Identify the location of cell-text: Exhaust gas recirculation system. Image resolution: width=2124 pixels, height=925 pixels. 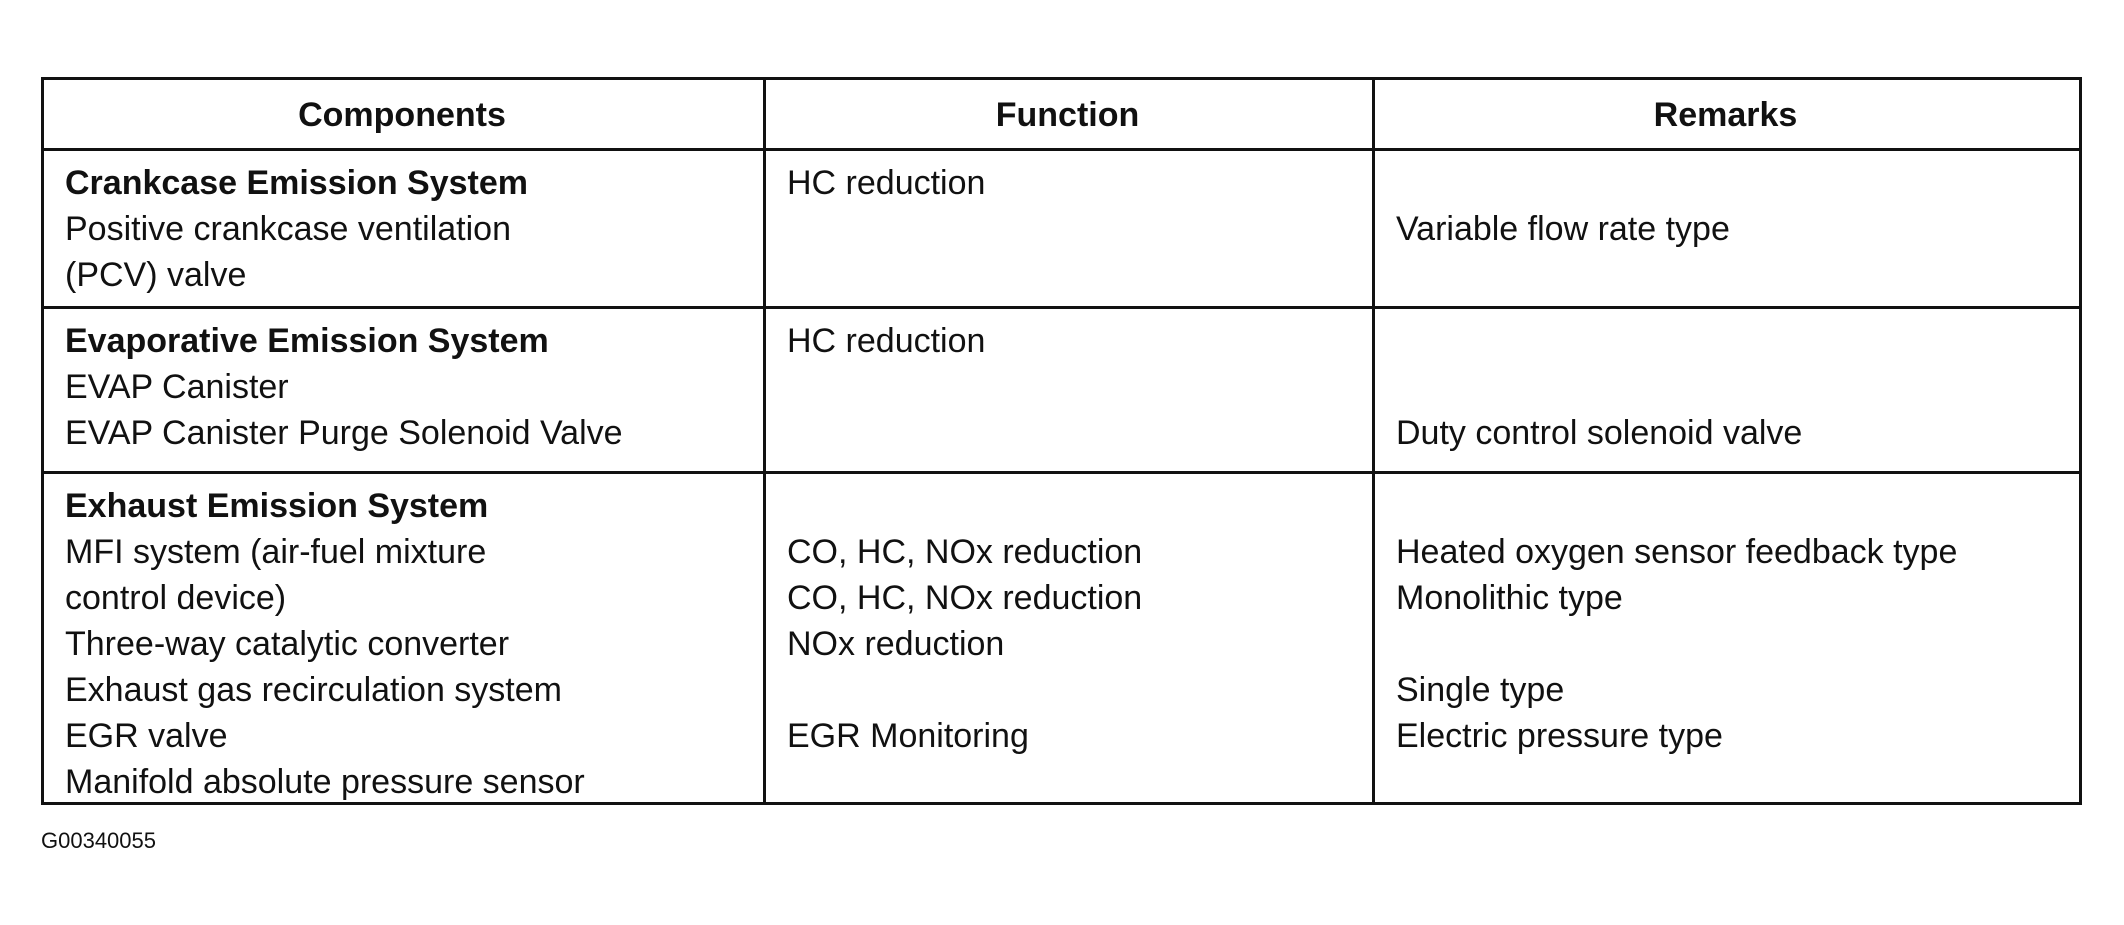
(313, 690).